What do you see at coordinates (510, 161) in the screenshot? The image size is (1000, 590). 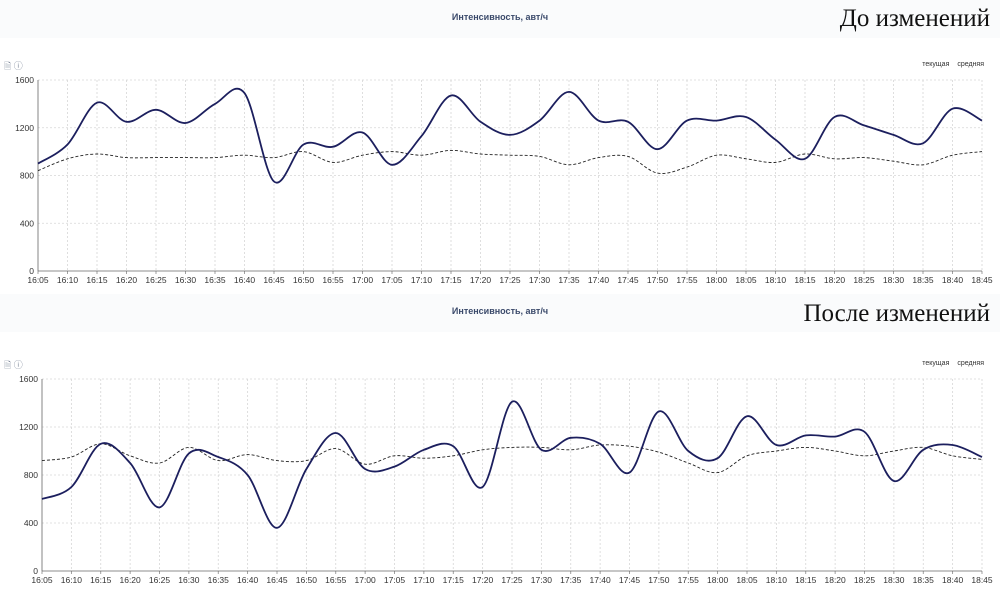 I see `series-line-average` at bounding box center [510, 161].